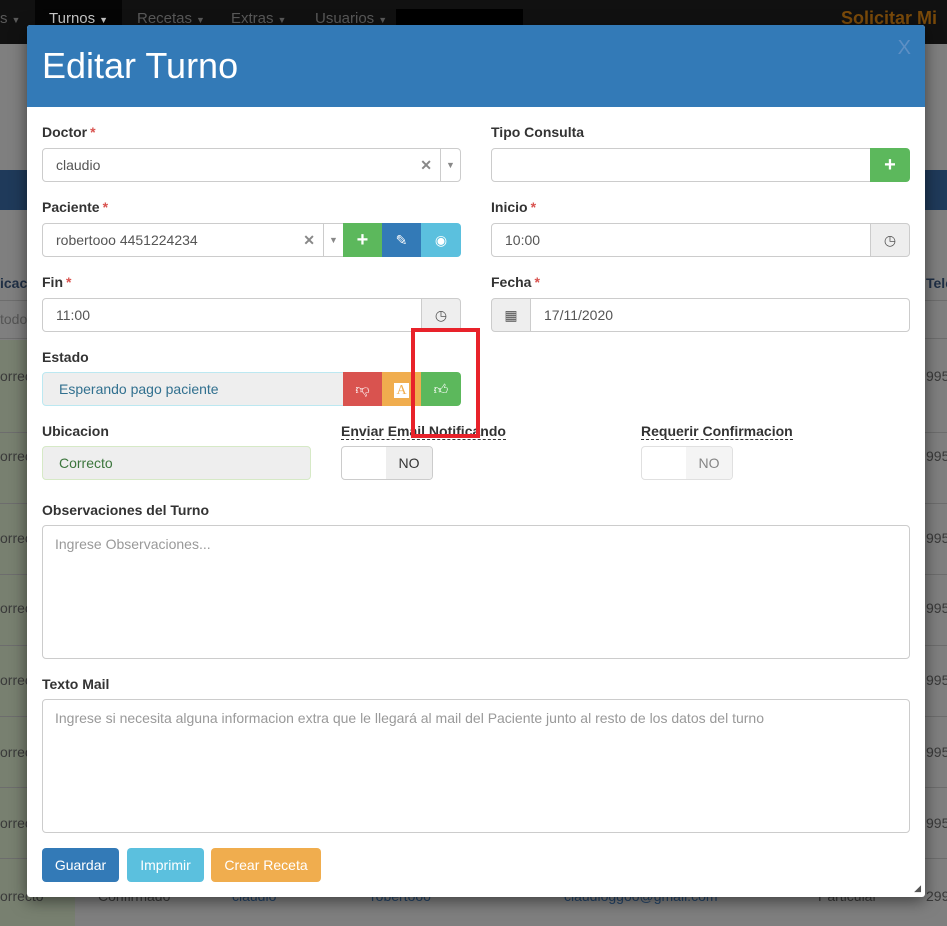 The image size is (947, 926). Describe the element at coordinates (232, 315) in the screenshot. I see `fin-input: 11:00` at that location.